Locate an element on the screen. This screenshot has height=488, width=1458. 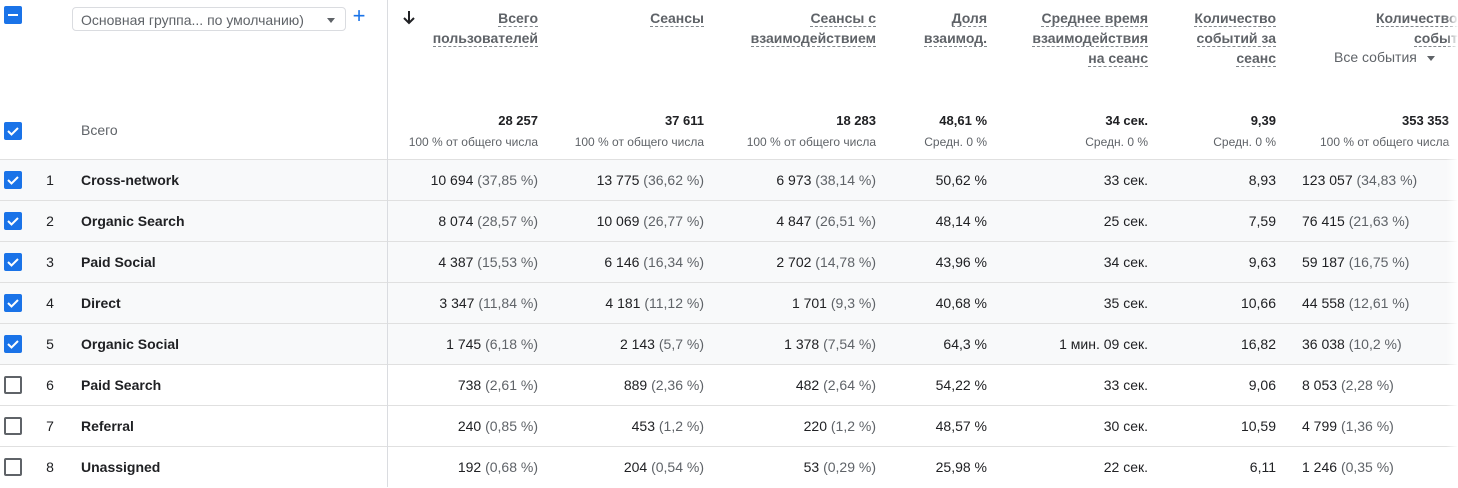
table-cell: 8,93 is located at coordinates (1262, 180).